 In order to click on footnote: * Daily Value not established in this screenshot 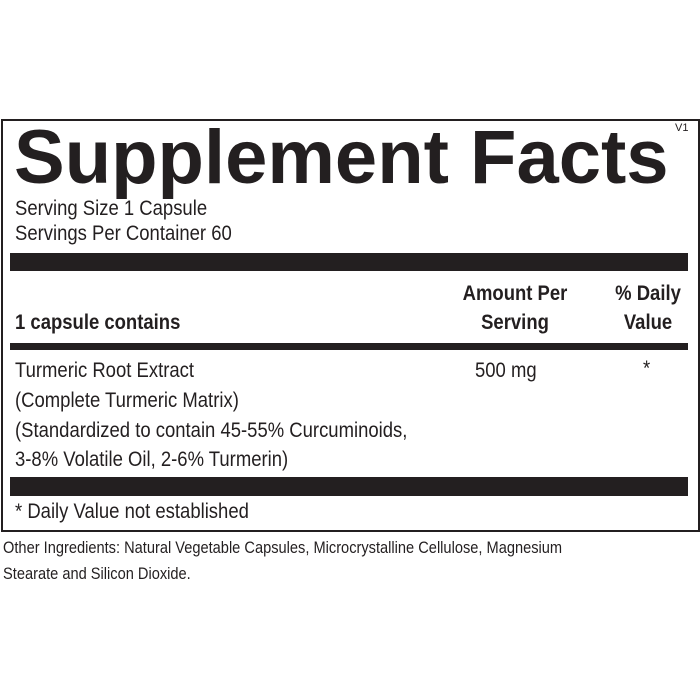, I will do `click(132, 511)`.